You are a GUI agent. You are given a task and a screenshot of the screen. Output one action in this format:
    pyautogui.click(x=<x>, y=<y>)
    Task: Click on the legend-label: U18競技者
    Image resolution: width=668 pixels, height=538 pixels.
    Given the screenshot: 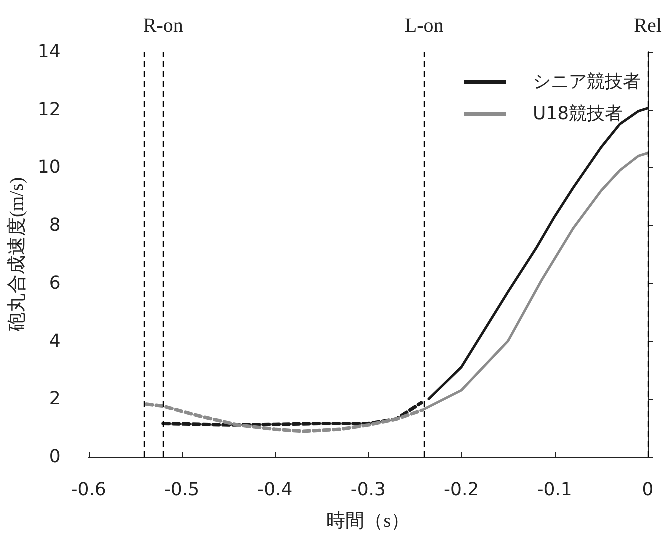 What is the action you would take?
    pyautogui.click(x=578, y=114)
    